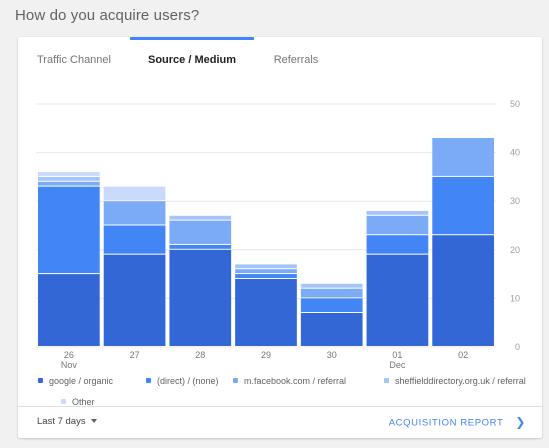  What do you see at coordinates (332, 355) in the screenshot?
I see `x-tick-label: 30` at bounding box center [332, 355].